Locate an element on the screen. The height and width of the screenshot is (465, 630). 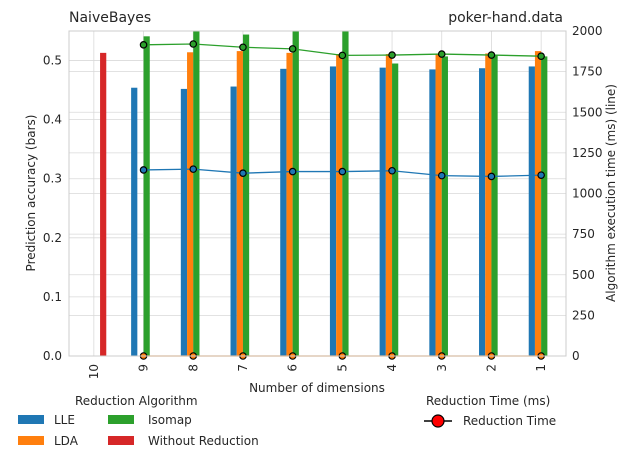
y-tick-right-7: 1750 is located at coordinates (587, 72).